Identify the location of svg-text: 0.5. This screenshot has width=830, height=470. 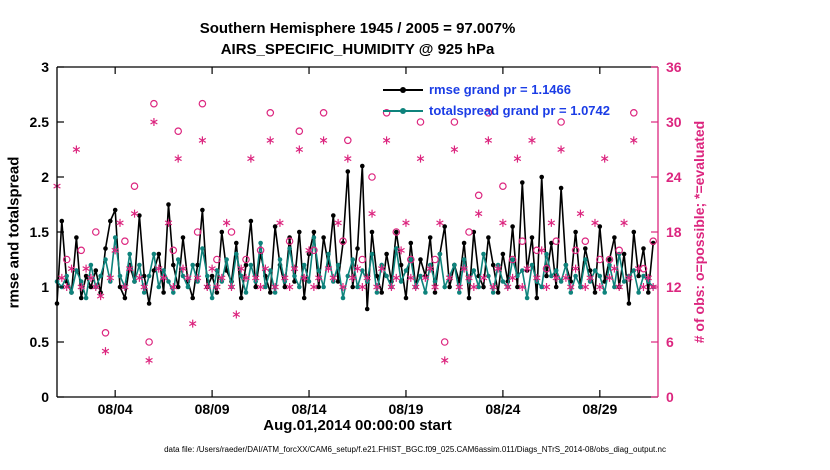
(40, 342).